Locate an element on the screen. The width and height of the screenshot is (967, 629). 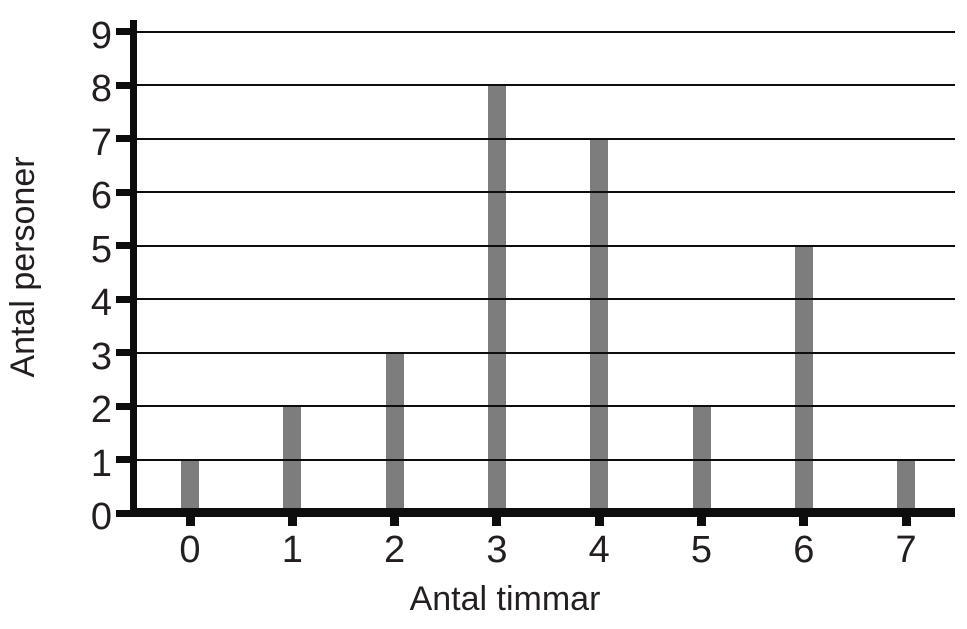
y-tick-label-4: 4 is located at coordinates (101, 303).